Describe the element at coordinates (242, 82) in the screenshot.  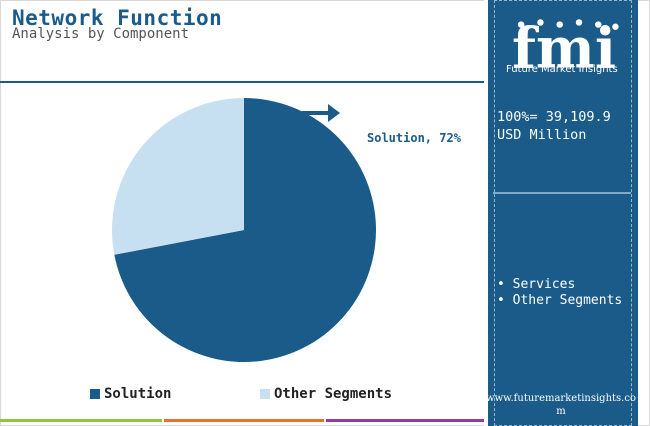
I see `title-divider` at that location.